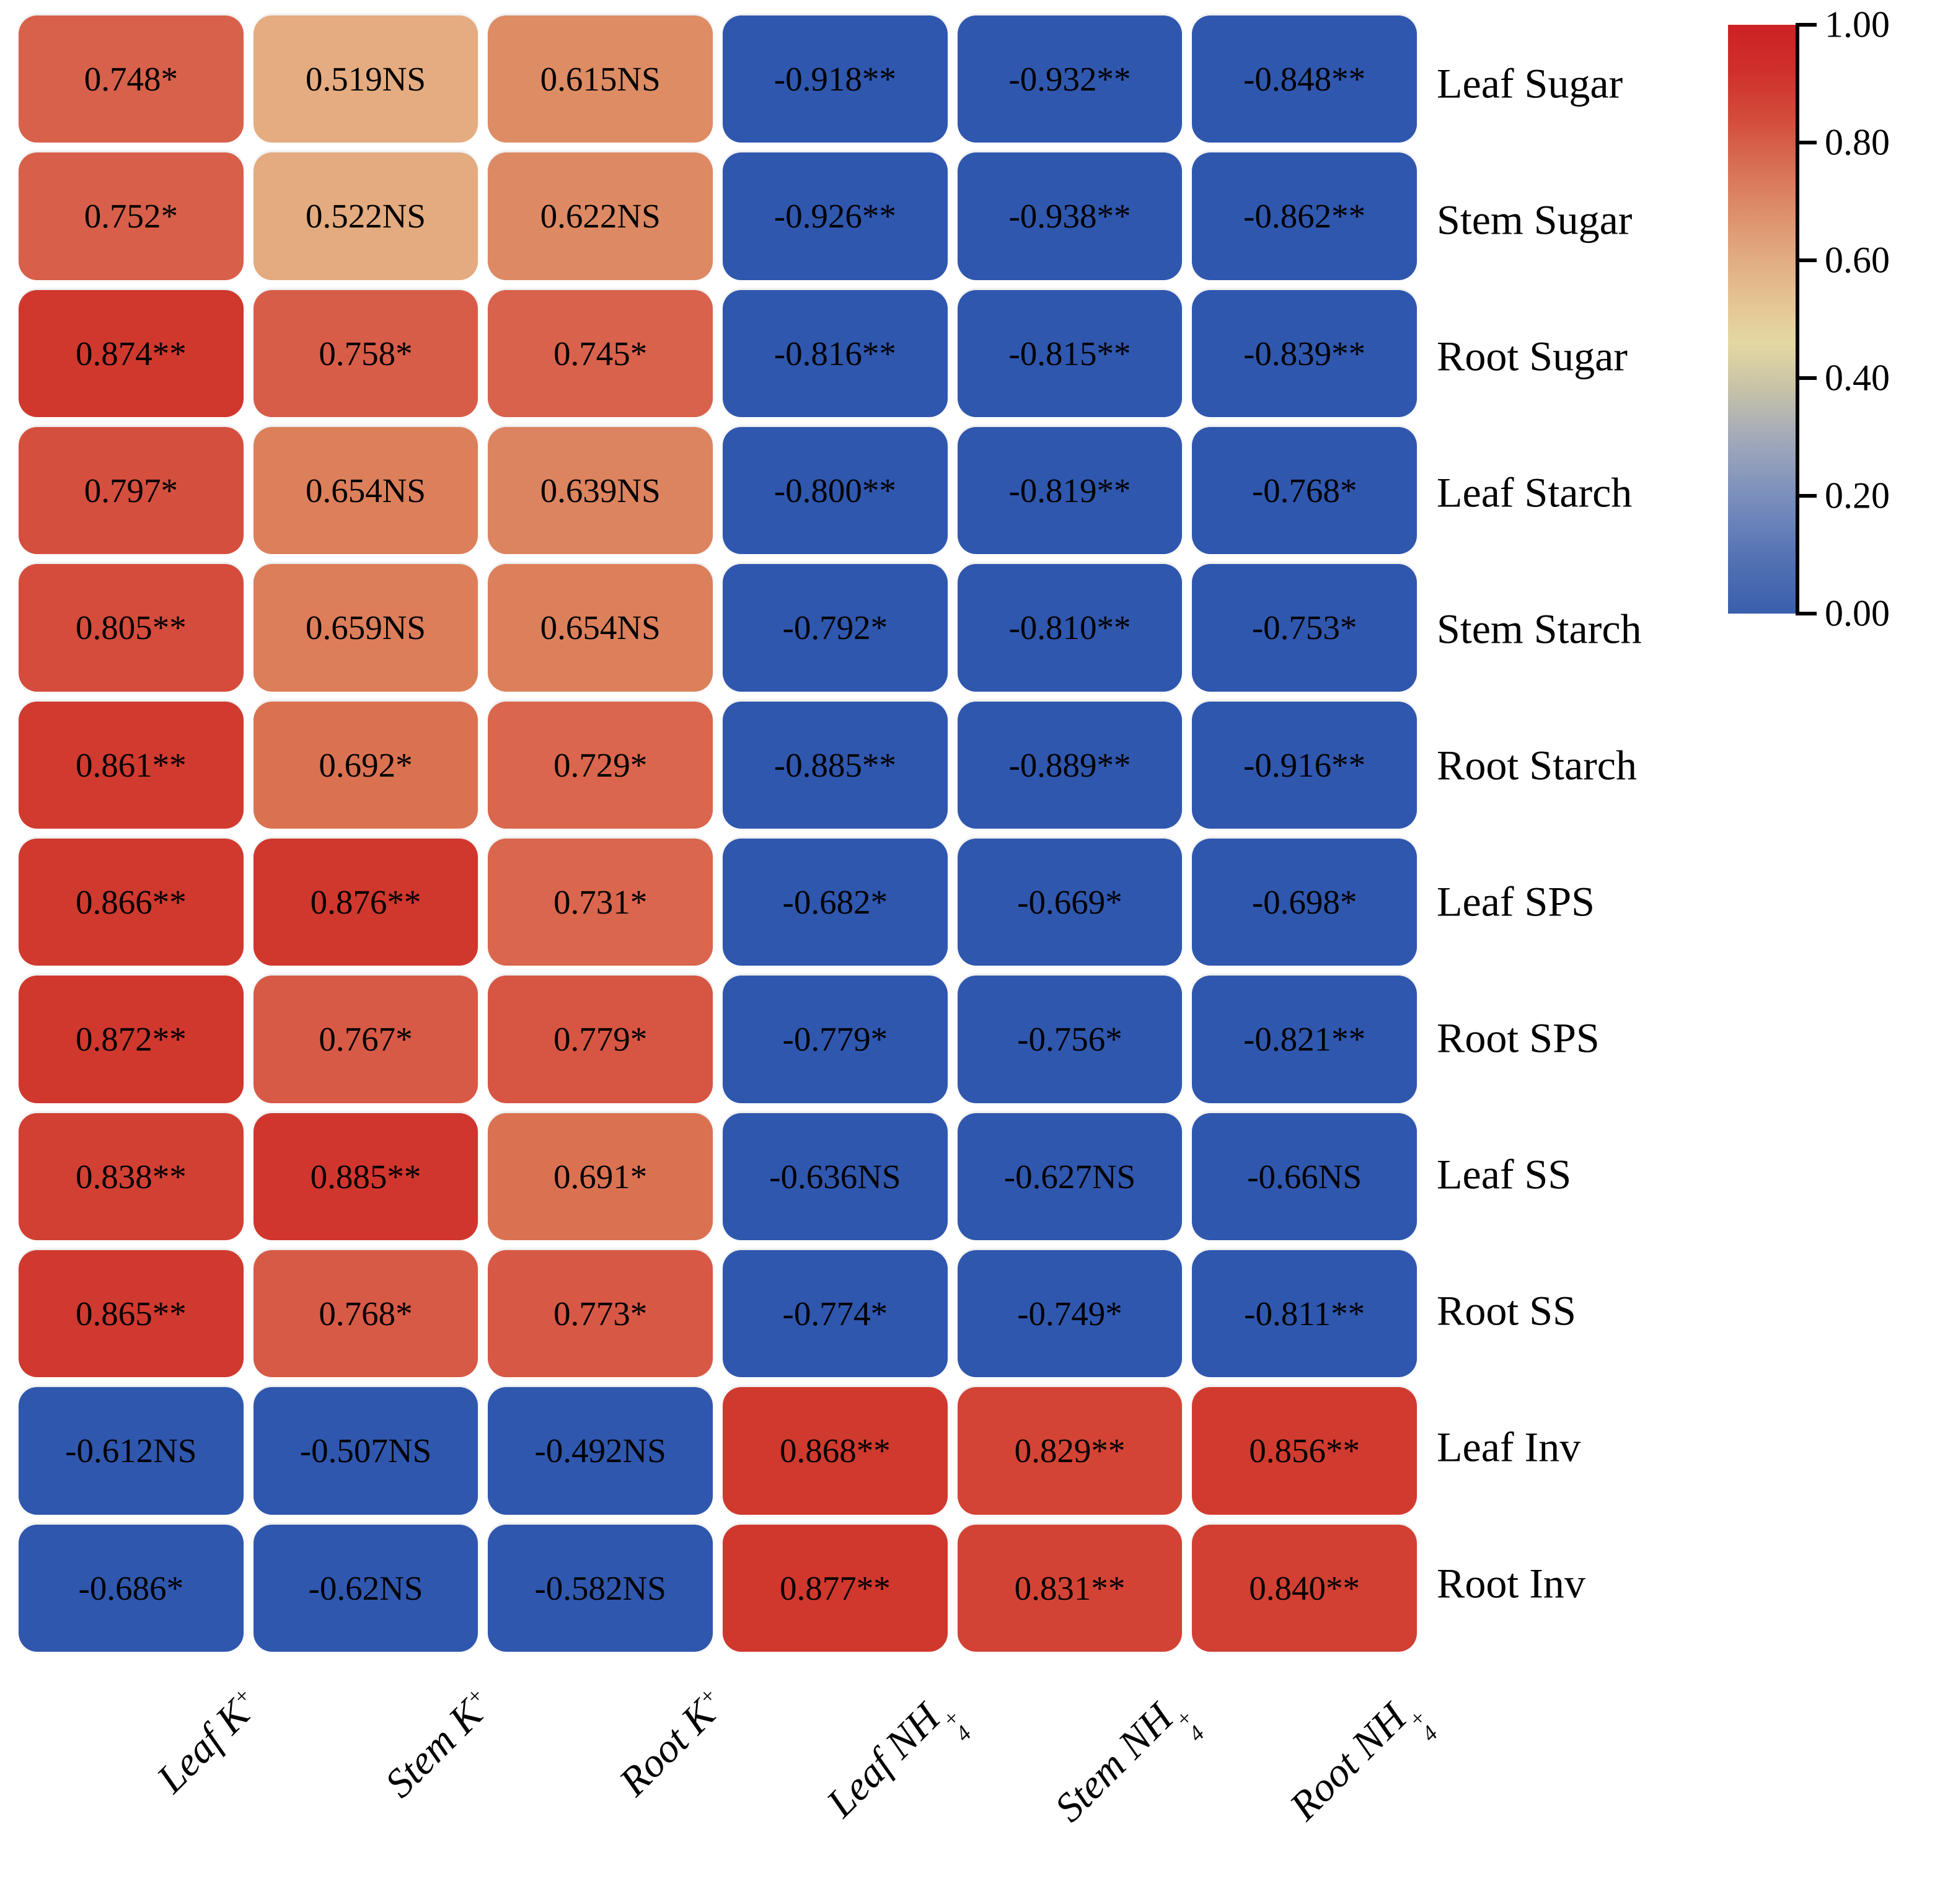 The height and width of the screenshot is (1904, 1940). Describe the element at coordinates (600, 216) in the screenshot. I see `heatmap-cell: 0.622NS` at that location.